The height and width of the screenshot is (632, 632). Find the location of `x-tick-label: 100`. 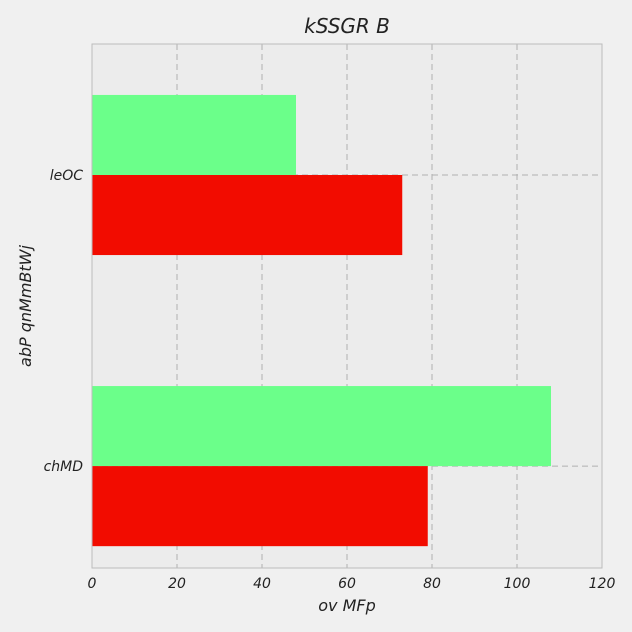

x-tick-label: 100 is located at coordinates (517, 584).